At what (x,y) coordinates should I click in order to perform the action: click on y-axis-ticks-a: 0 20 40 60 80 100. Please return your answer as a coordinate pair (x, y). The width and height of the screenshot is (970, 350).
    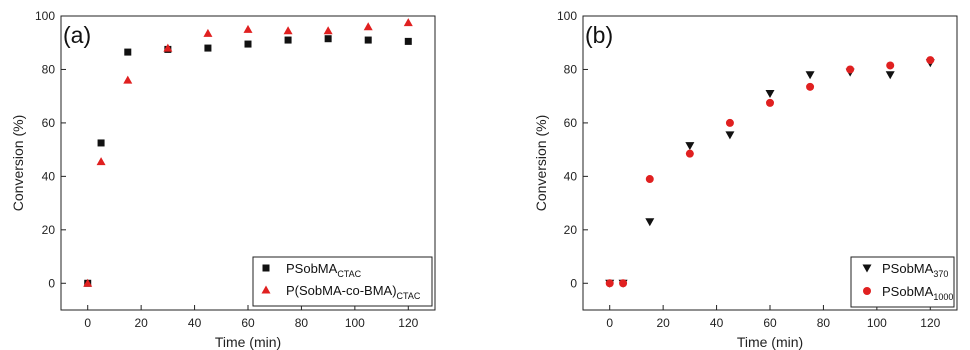
    Looking at the image, I should click on (50, 149).